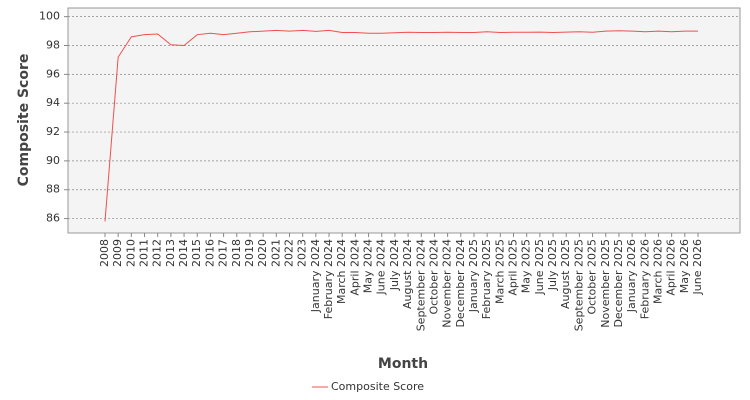  Describe the element at coordinates (460, 283) in the screenshot. I see `x-tick-label: December 2024` at that location.